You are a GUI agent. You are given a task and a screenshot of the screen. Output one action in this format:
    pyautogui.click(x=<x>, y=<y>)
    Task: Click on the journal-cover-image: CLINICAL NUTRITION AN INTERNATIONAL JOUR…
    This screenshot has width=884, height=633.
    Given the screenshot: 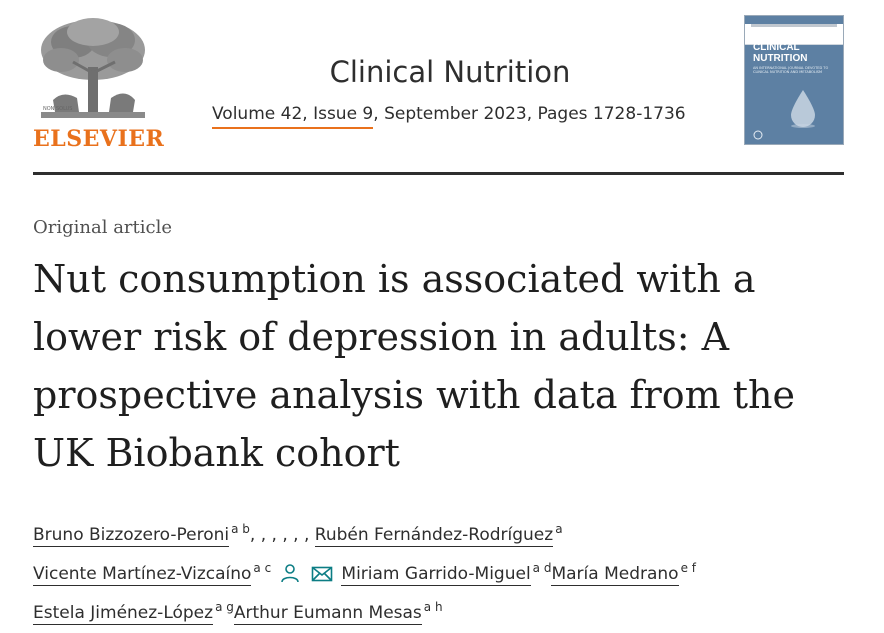 What is the action you would take?
    pyautogui.click(x=794, y=80)
    